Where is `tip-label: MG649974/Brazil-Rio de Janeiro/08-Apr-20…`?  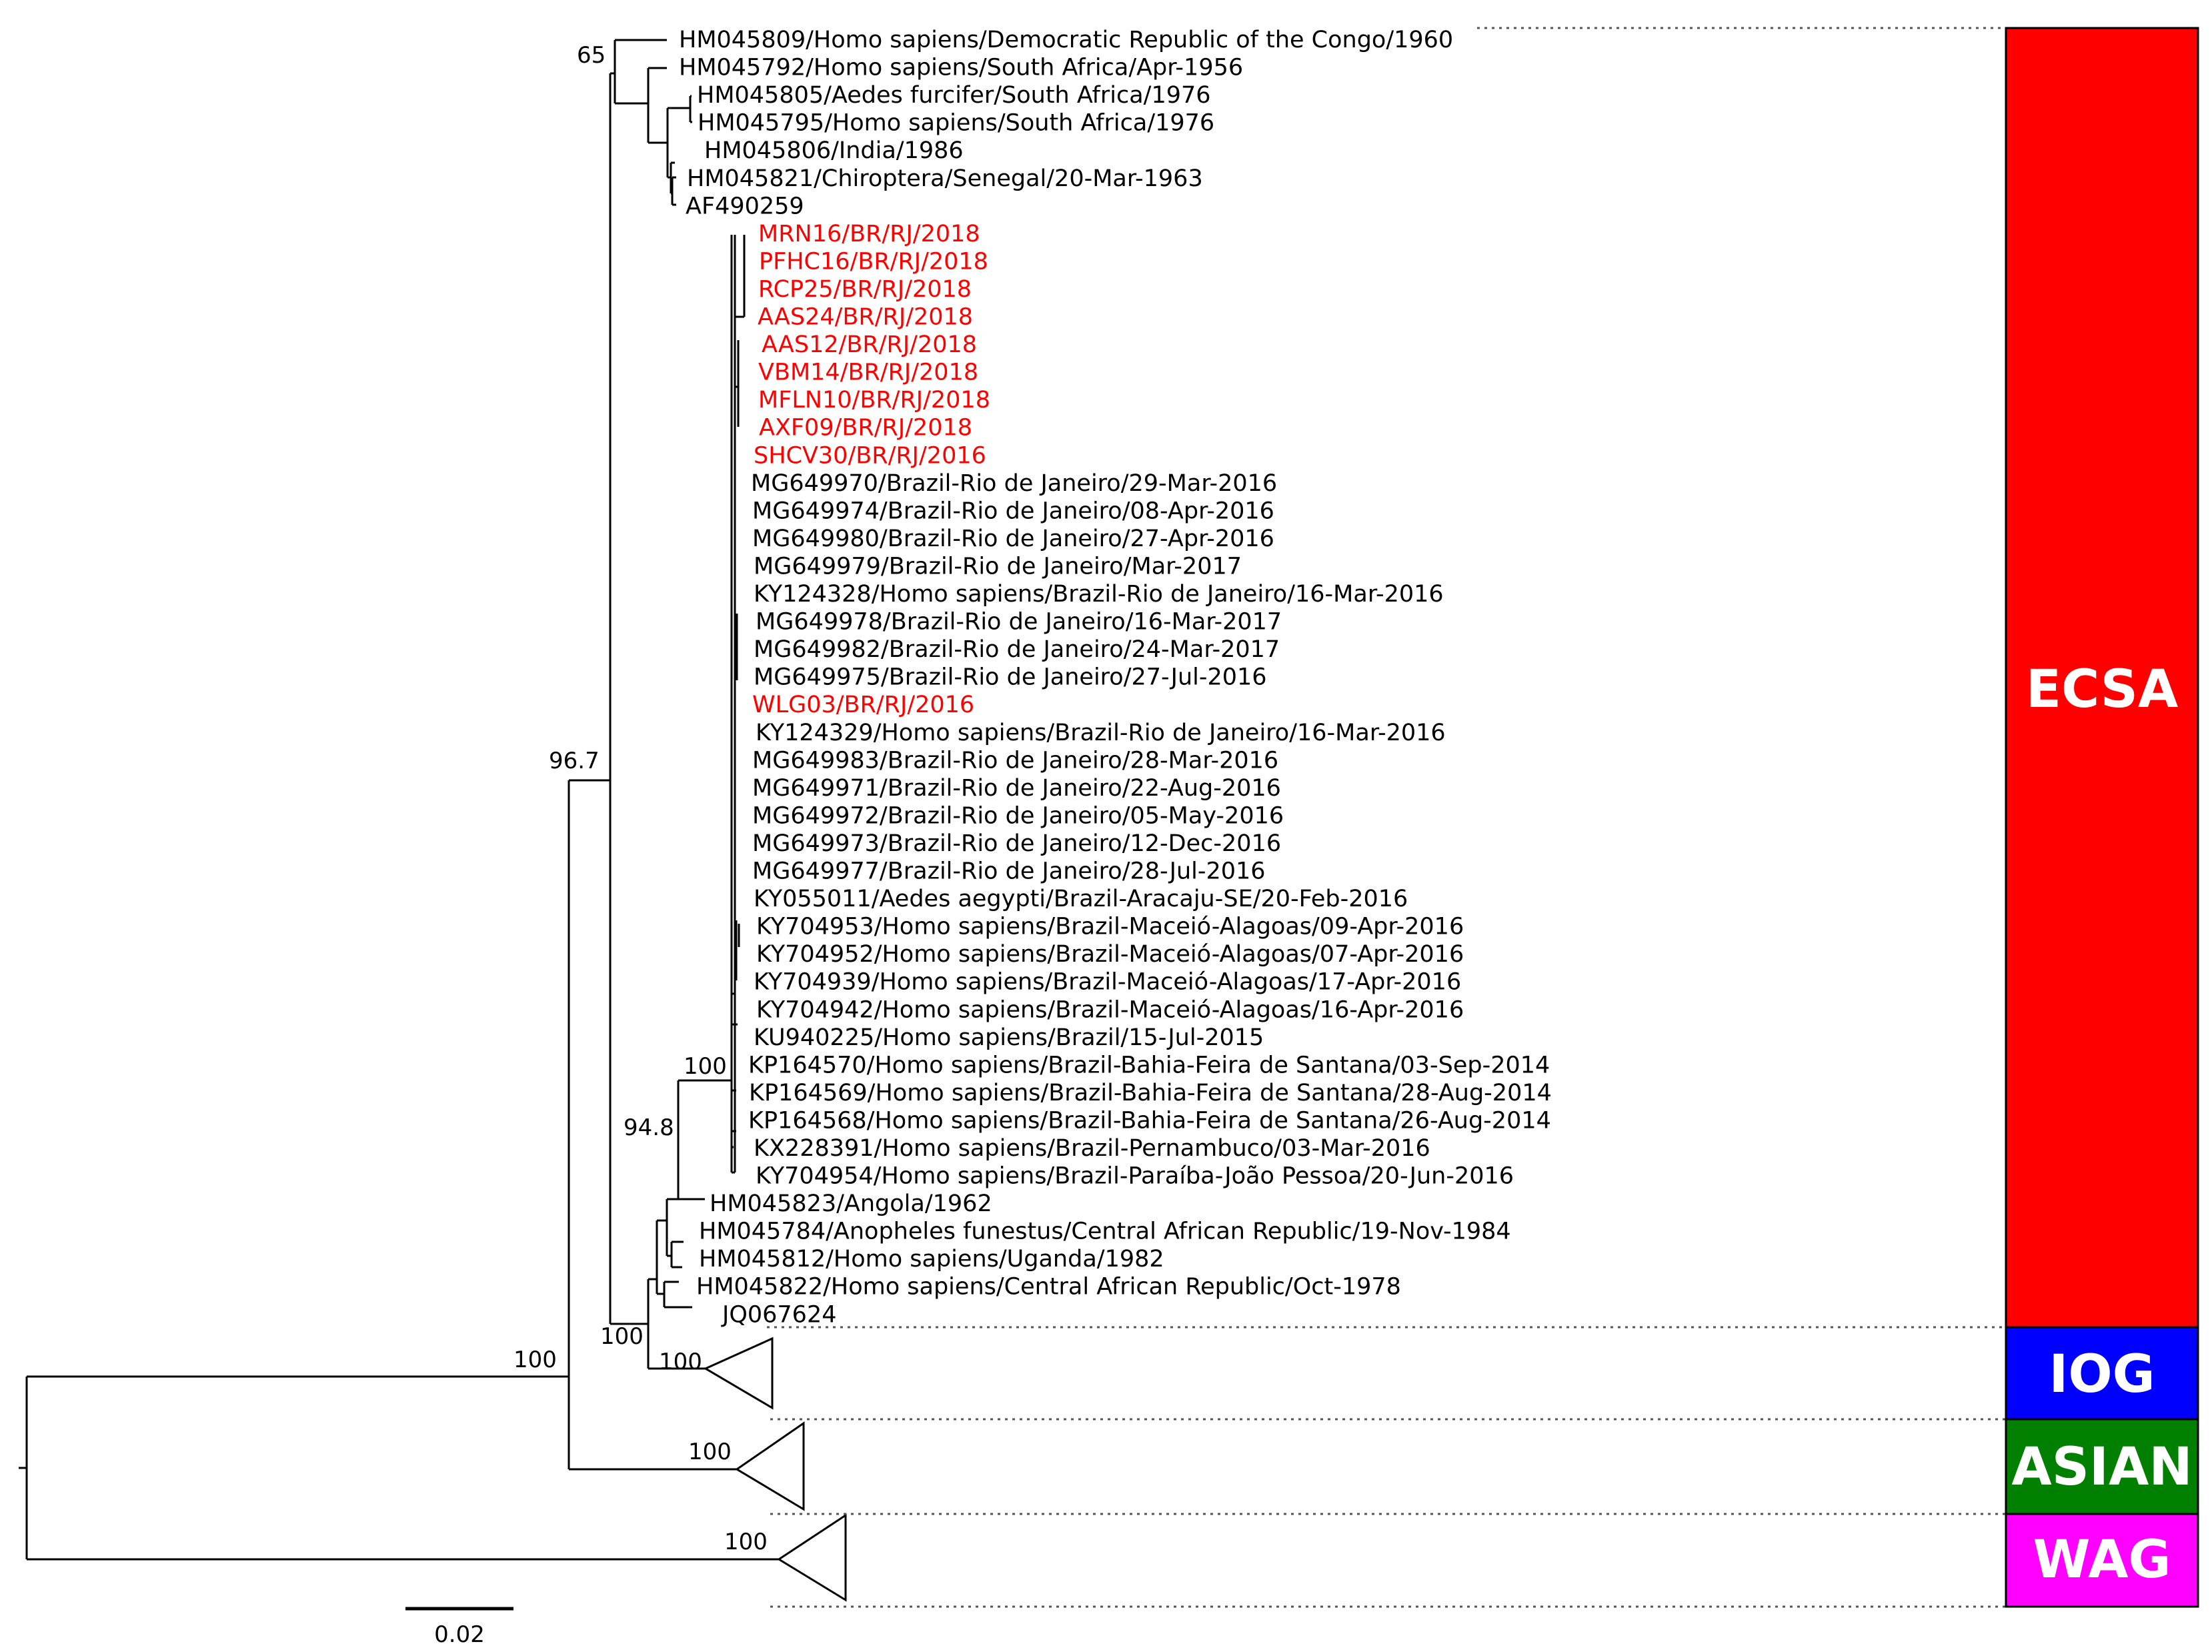
tip-label: MG649974/Brazil-Rio de Janeiro/08-Apr-20… is located at coordinates (1013, 511).